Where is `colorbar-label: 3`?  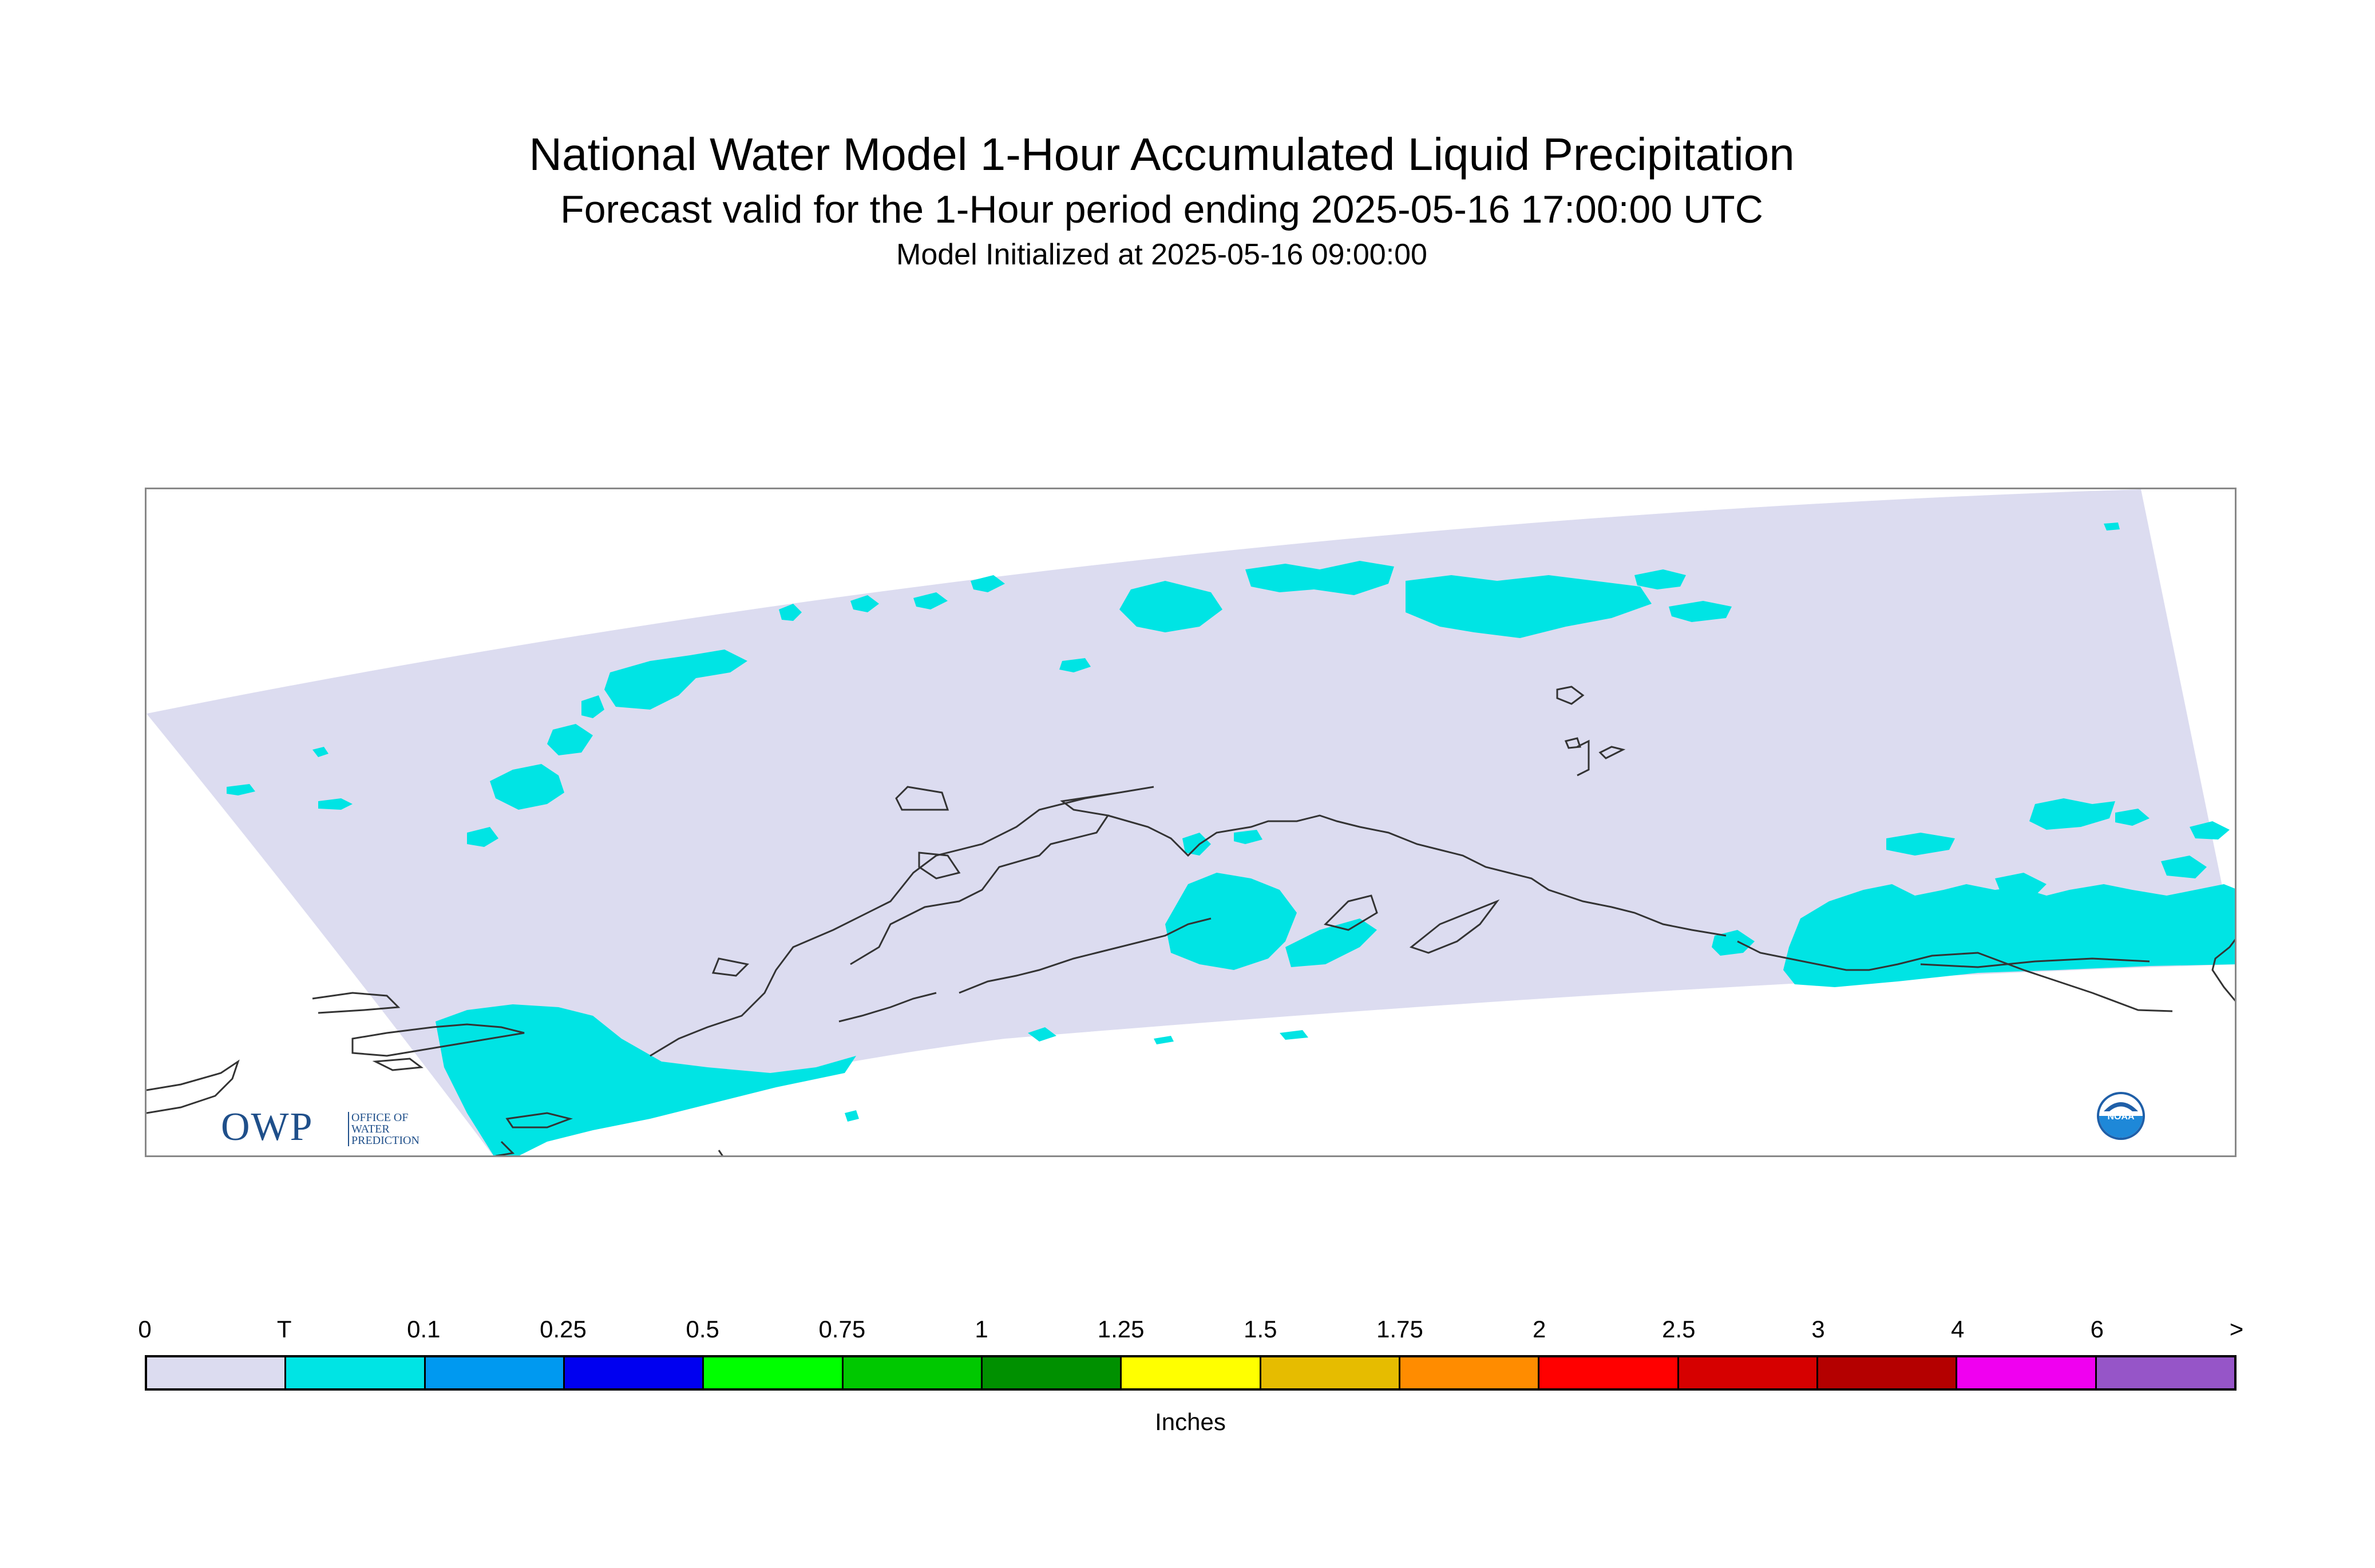
colorbar-label: 3 is located at coordinates (1818, 1329).